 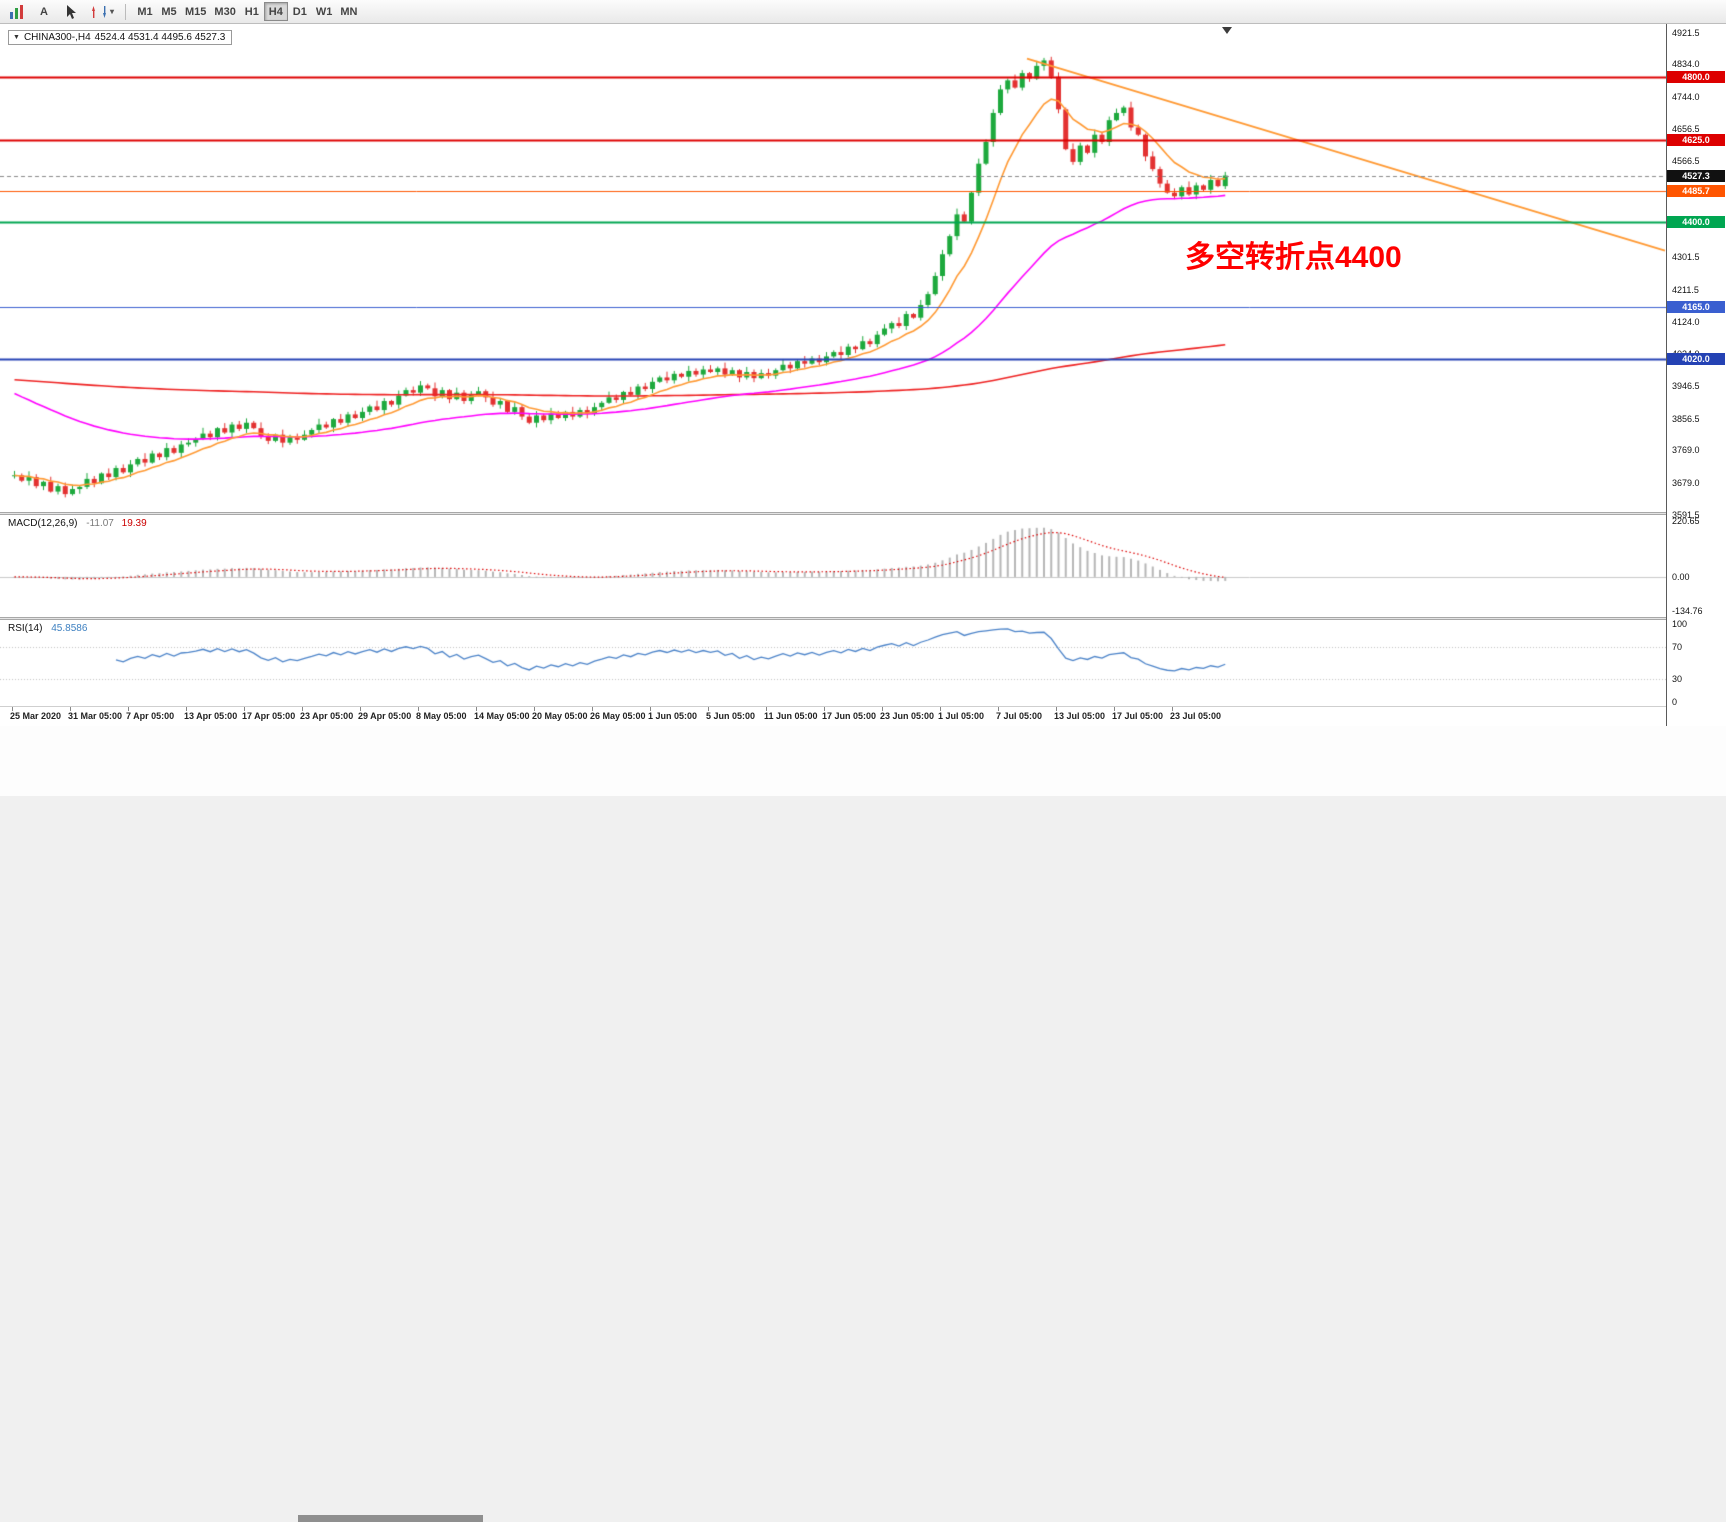 I want to click on macd-label: MACD(12,26,9) -11.07 19.39, so click(x=77, y=523).